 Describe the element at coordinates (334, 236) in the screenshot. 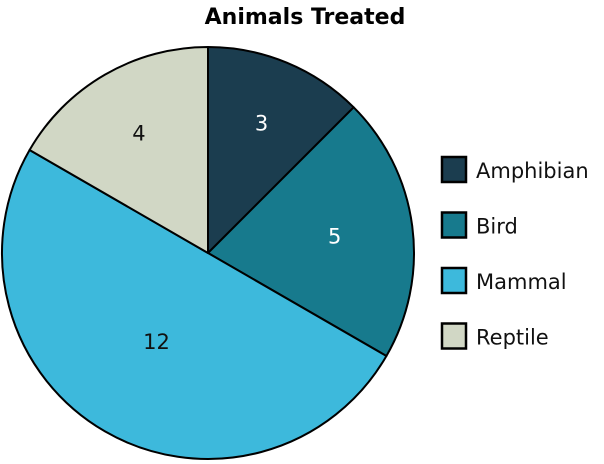

I see `data-label-bird: 5` at that location.